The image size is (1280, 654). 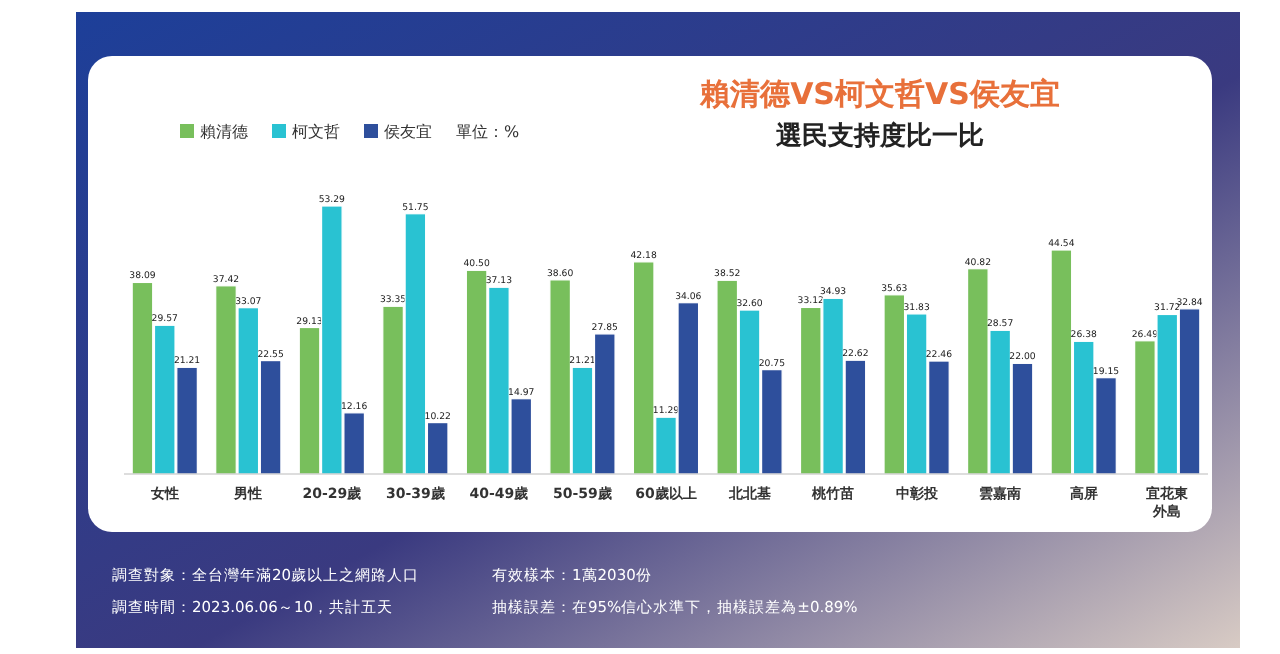 What do you see at coordinates (408, 132) in the screenshot?
I see `legend-label: 侯友宜` at bounding box center [408, 132].